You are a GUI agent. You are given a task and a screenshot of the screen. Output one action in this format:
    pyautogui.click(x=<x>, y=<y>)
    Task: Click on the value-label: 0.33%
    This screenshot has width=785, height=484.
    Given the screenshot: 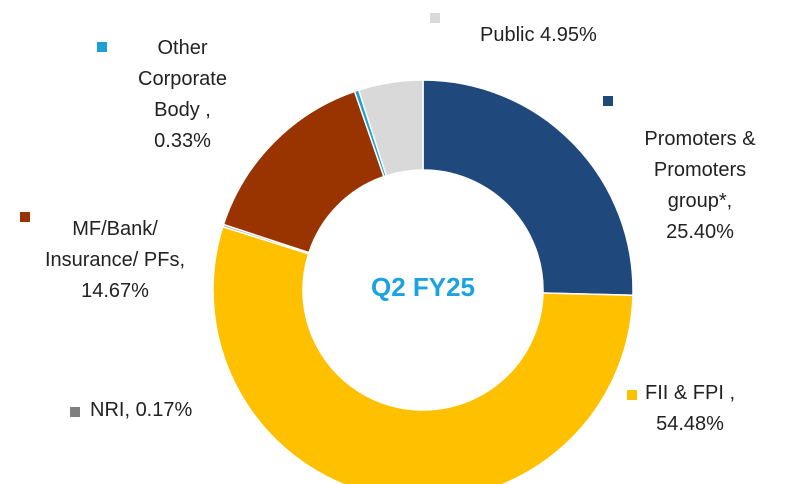 What is the action you would take?
    pyautogui.click(x=182, y=141)
    